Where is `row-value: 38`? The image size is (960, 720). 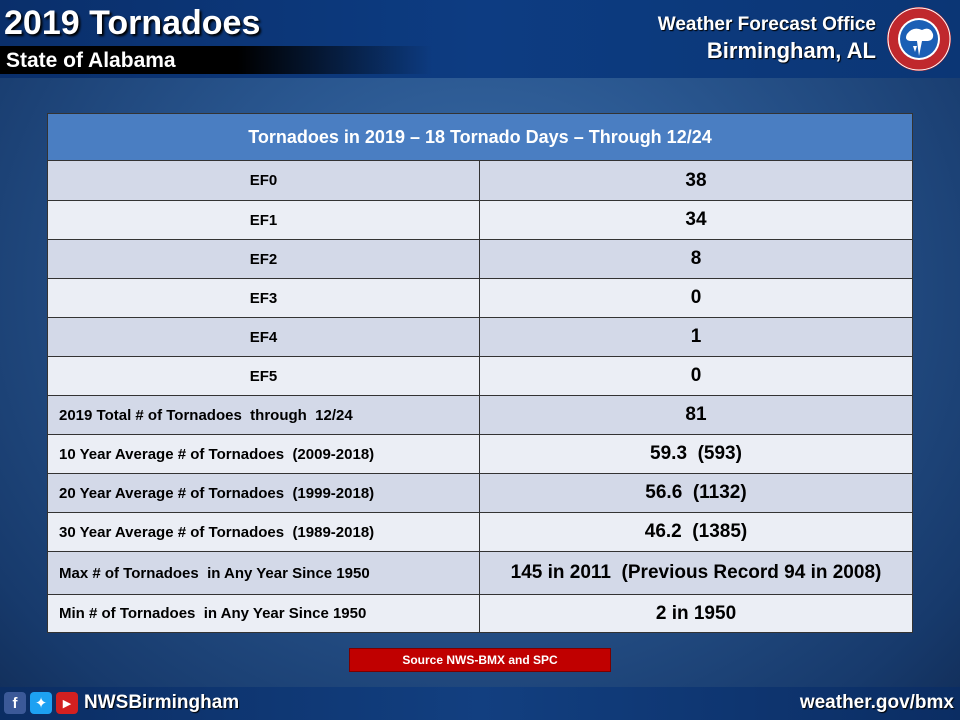 row-value: 38 is located at coordinates (696, 180).